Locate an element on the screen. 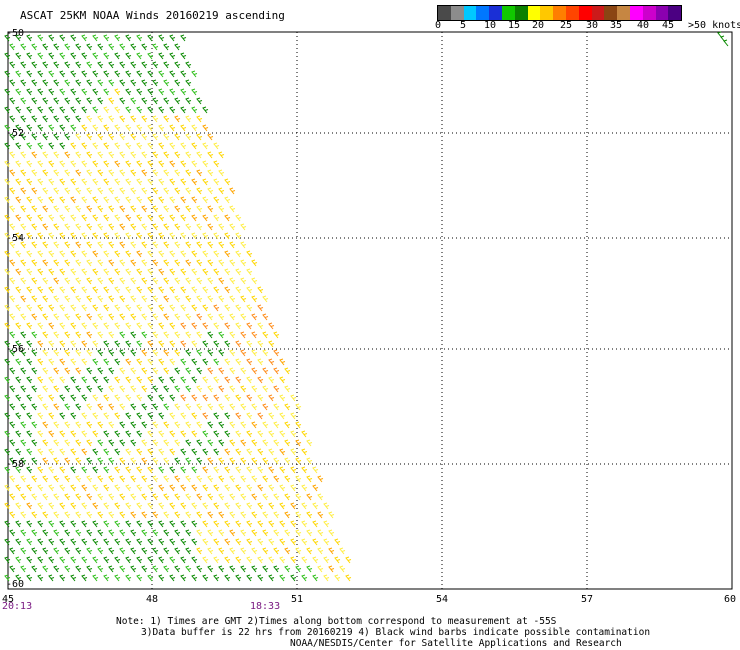 The height and width of the screenshot is (650, 740). legend-label: 30 is located at coordinates (592, 25).